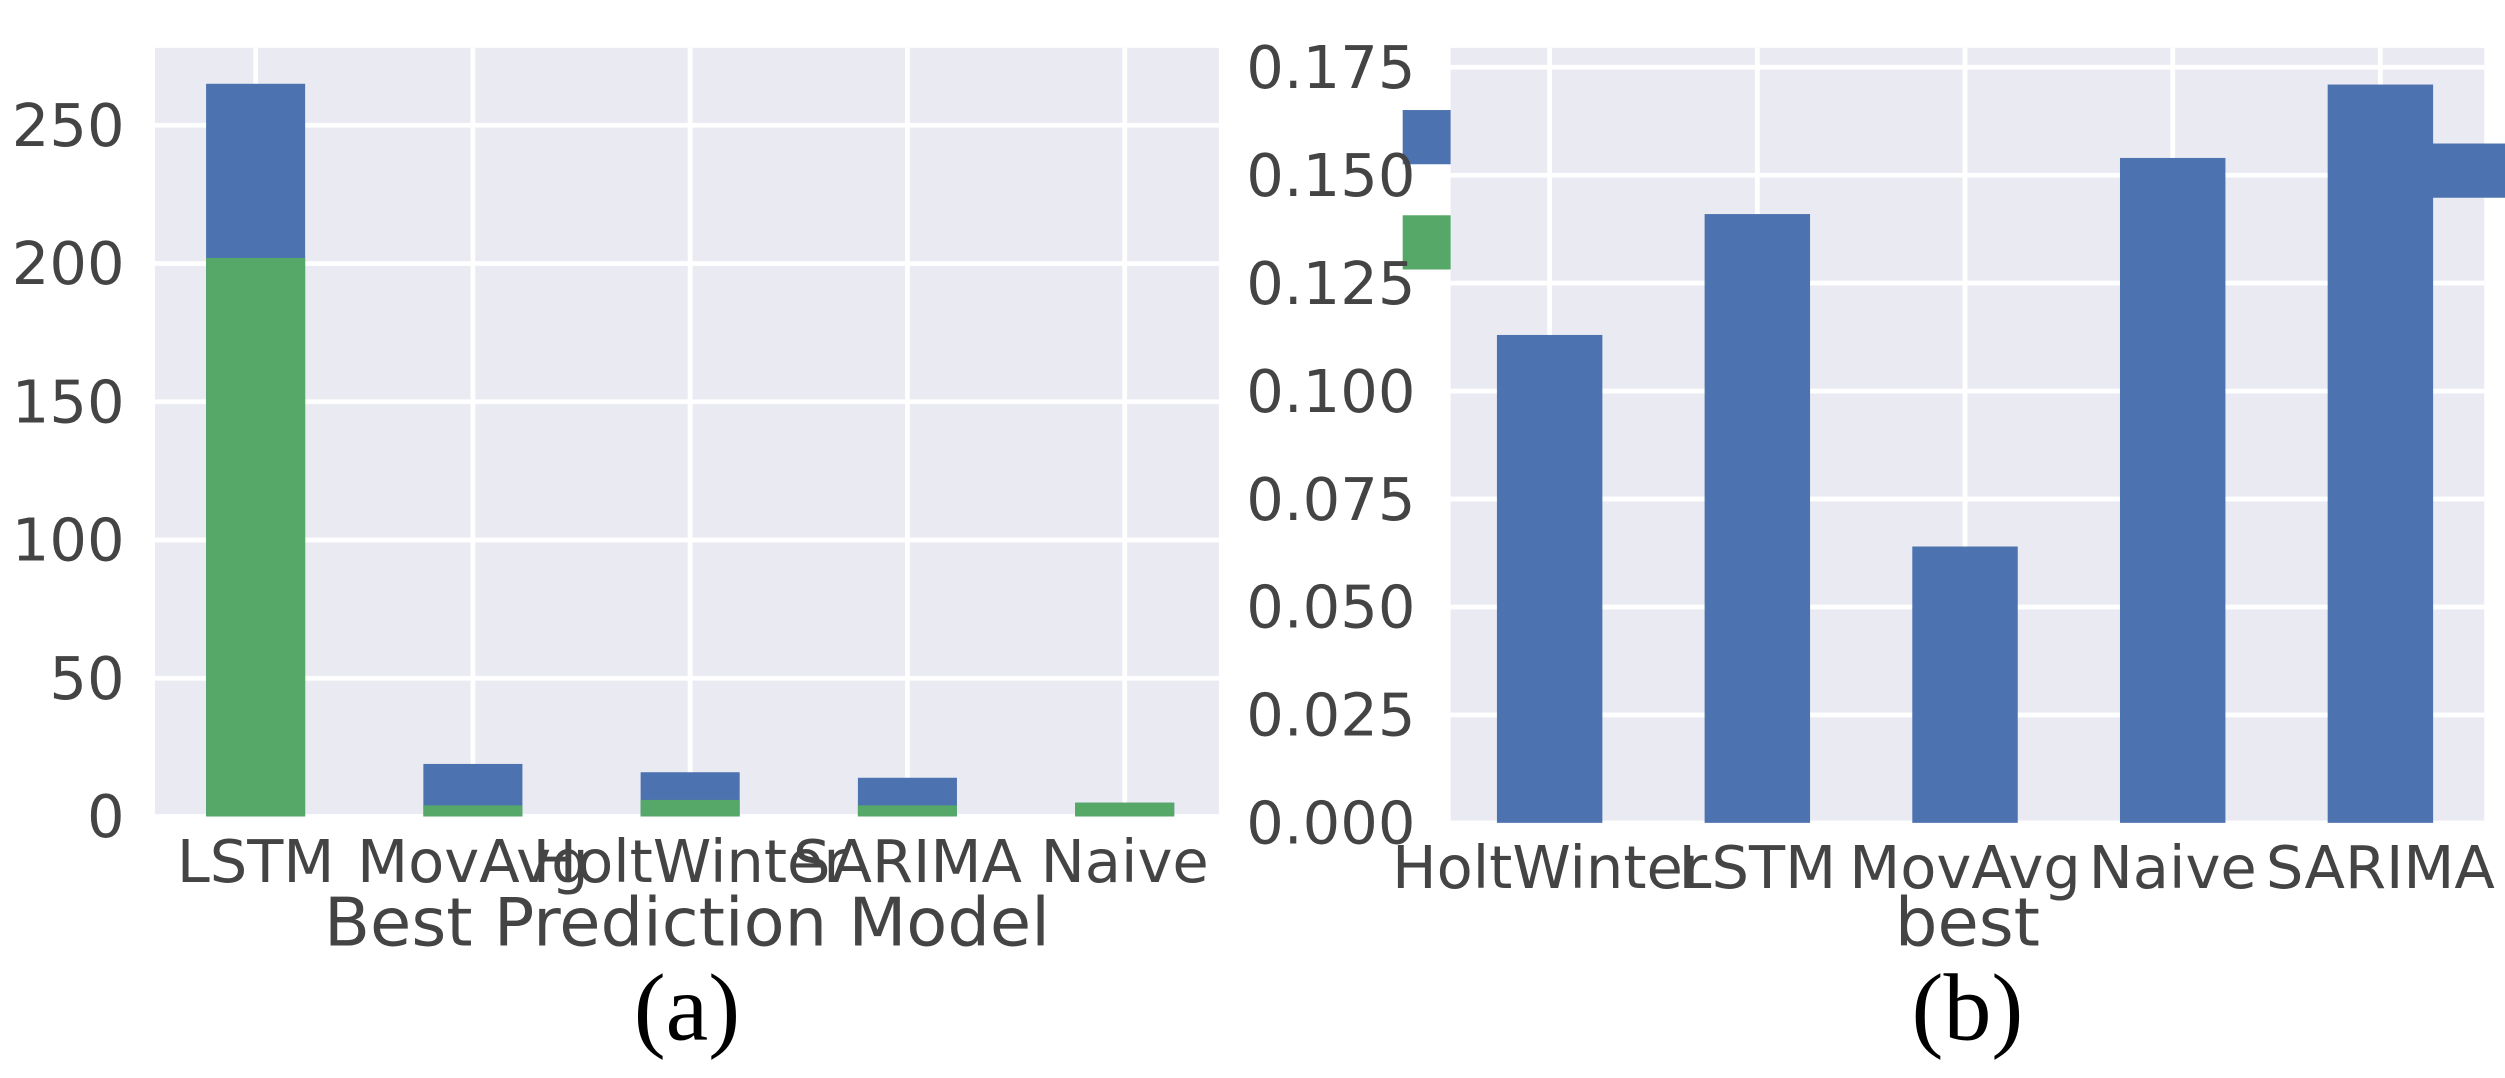 The image size is (2505, 1078). Describe the element at coordinates (687, 923) in the screenshot. I see `chart-a-x-axis-label: Best Prediction Model` at that location.